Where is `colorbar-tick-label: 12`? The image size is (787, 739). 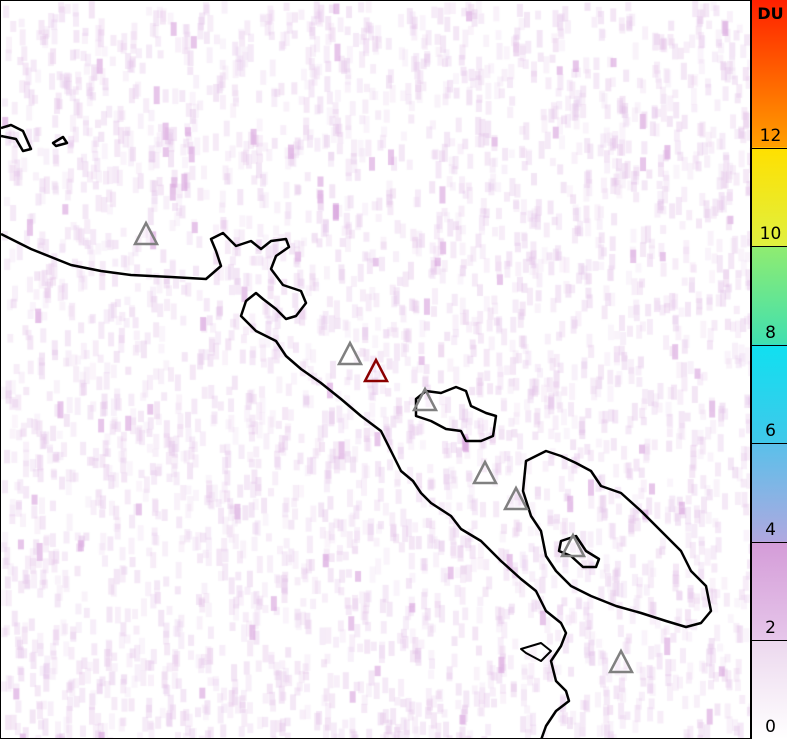
colorbar-tick-label: 12 is located at coordinates (770, 135).